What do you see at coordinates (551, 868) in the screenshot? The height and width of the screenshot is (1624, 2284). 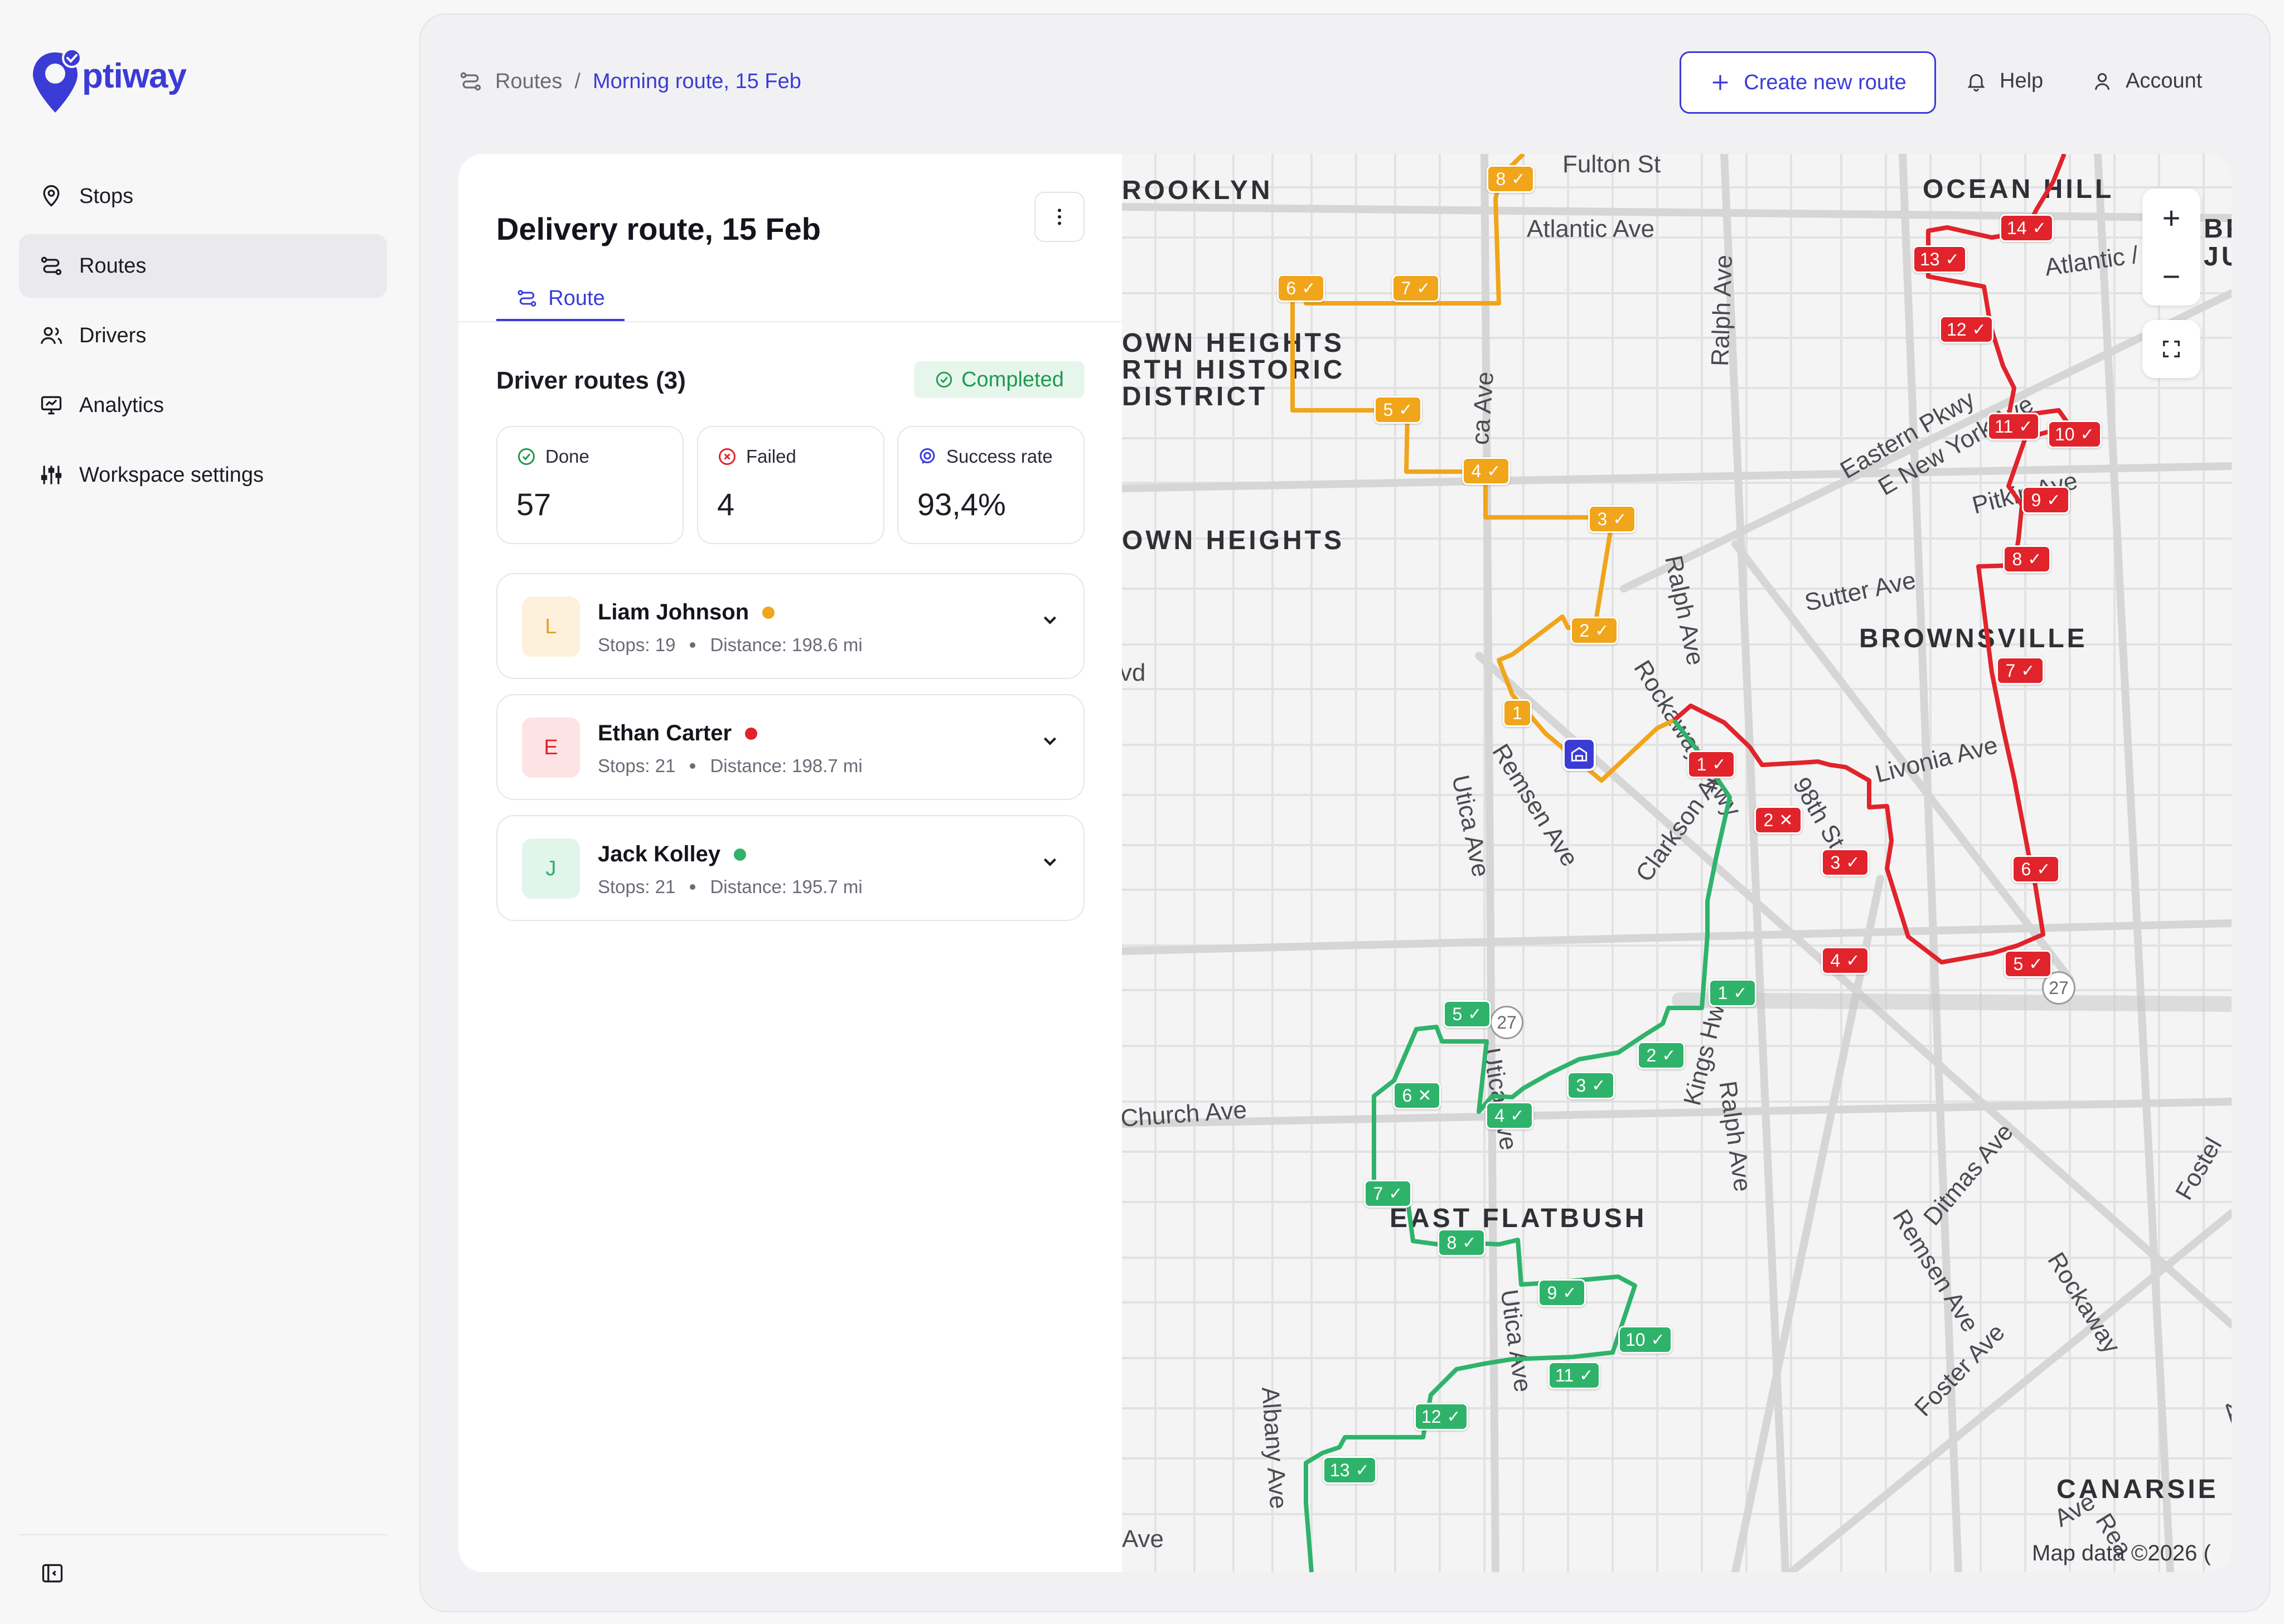 I see `avatar: J` at bounding box center [551, 868].